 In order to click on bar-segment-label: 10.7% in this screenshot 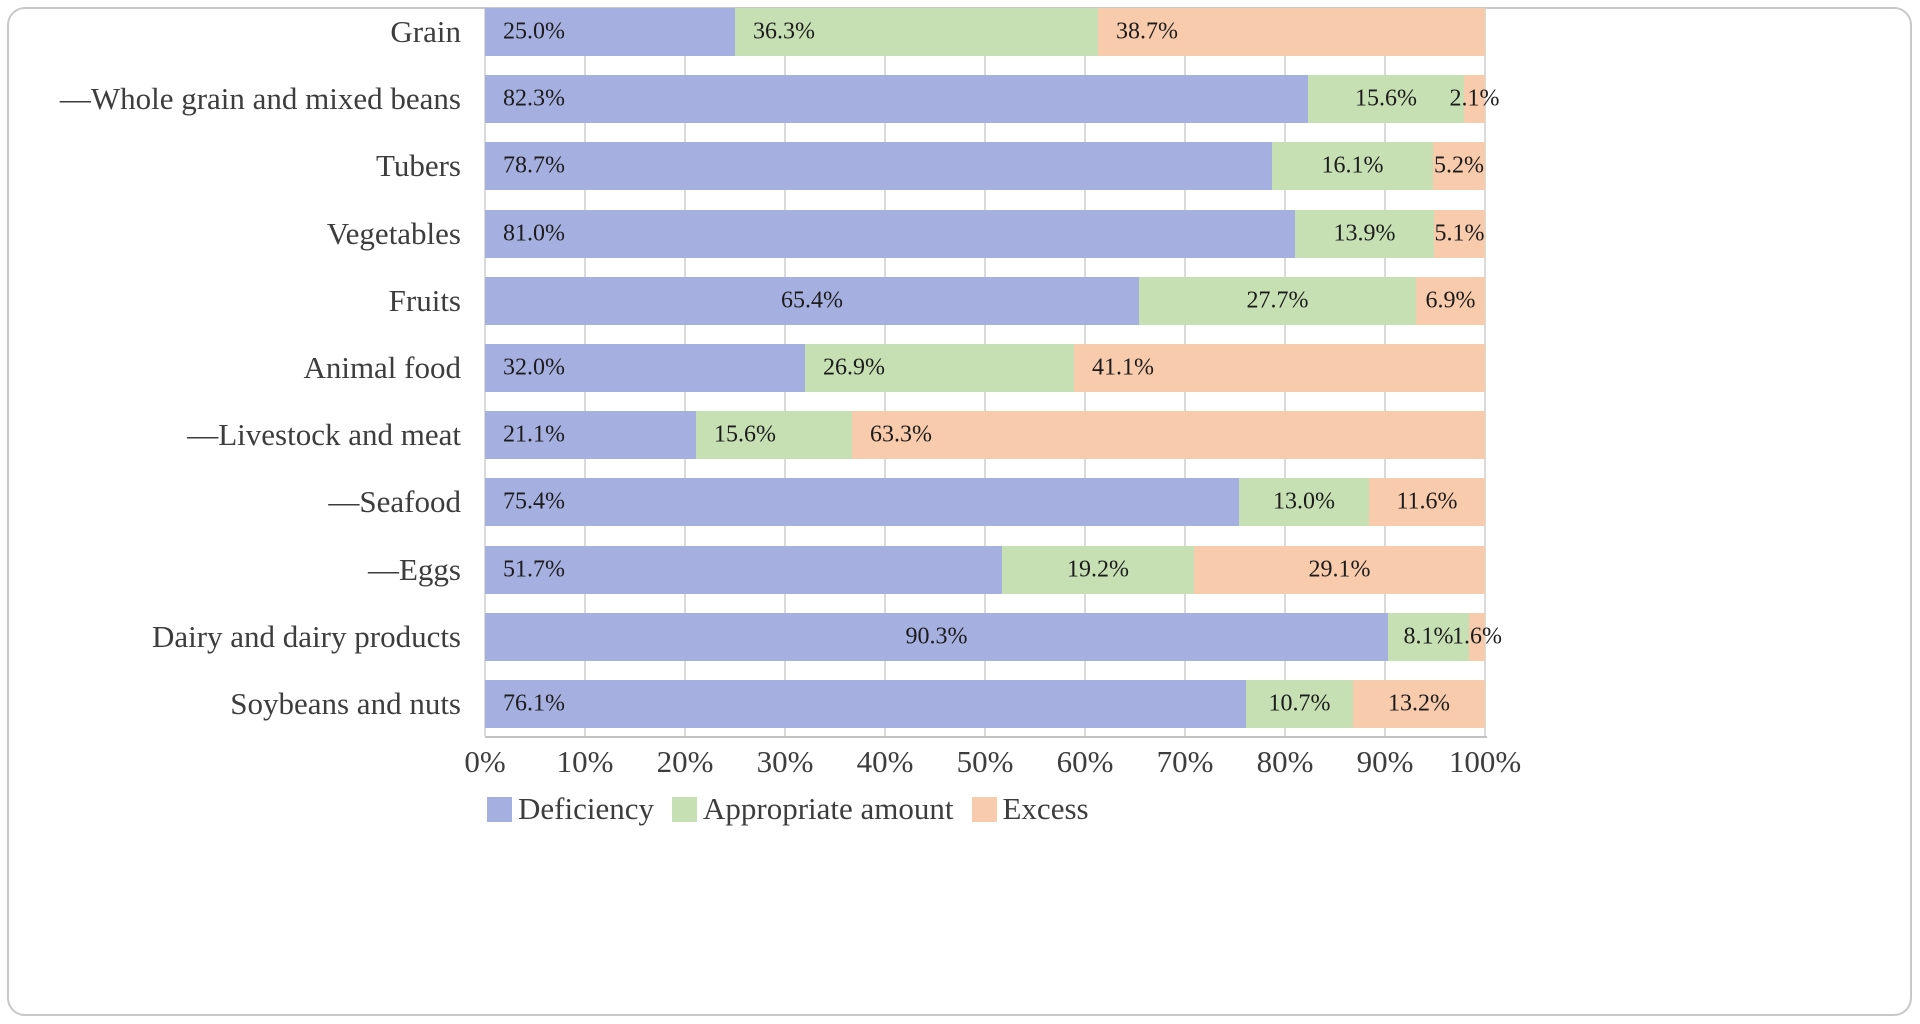, I will do `click(1299, 703)`.